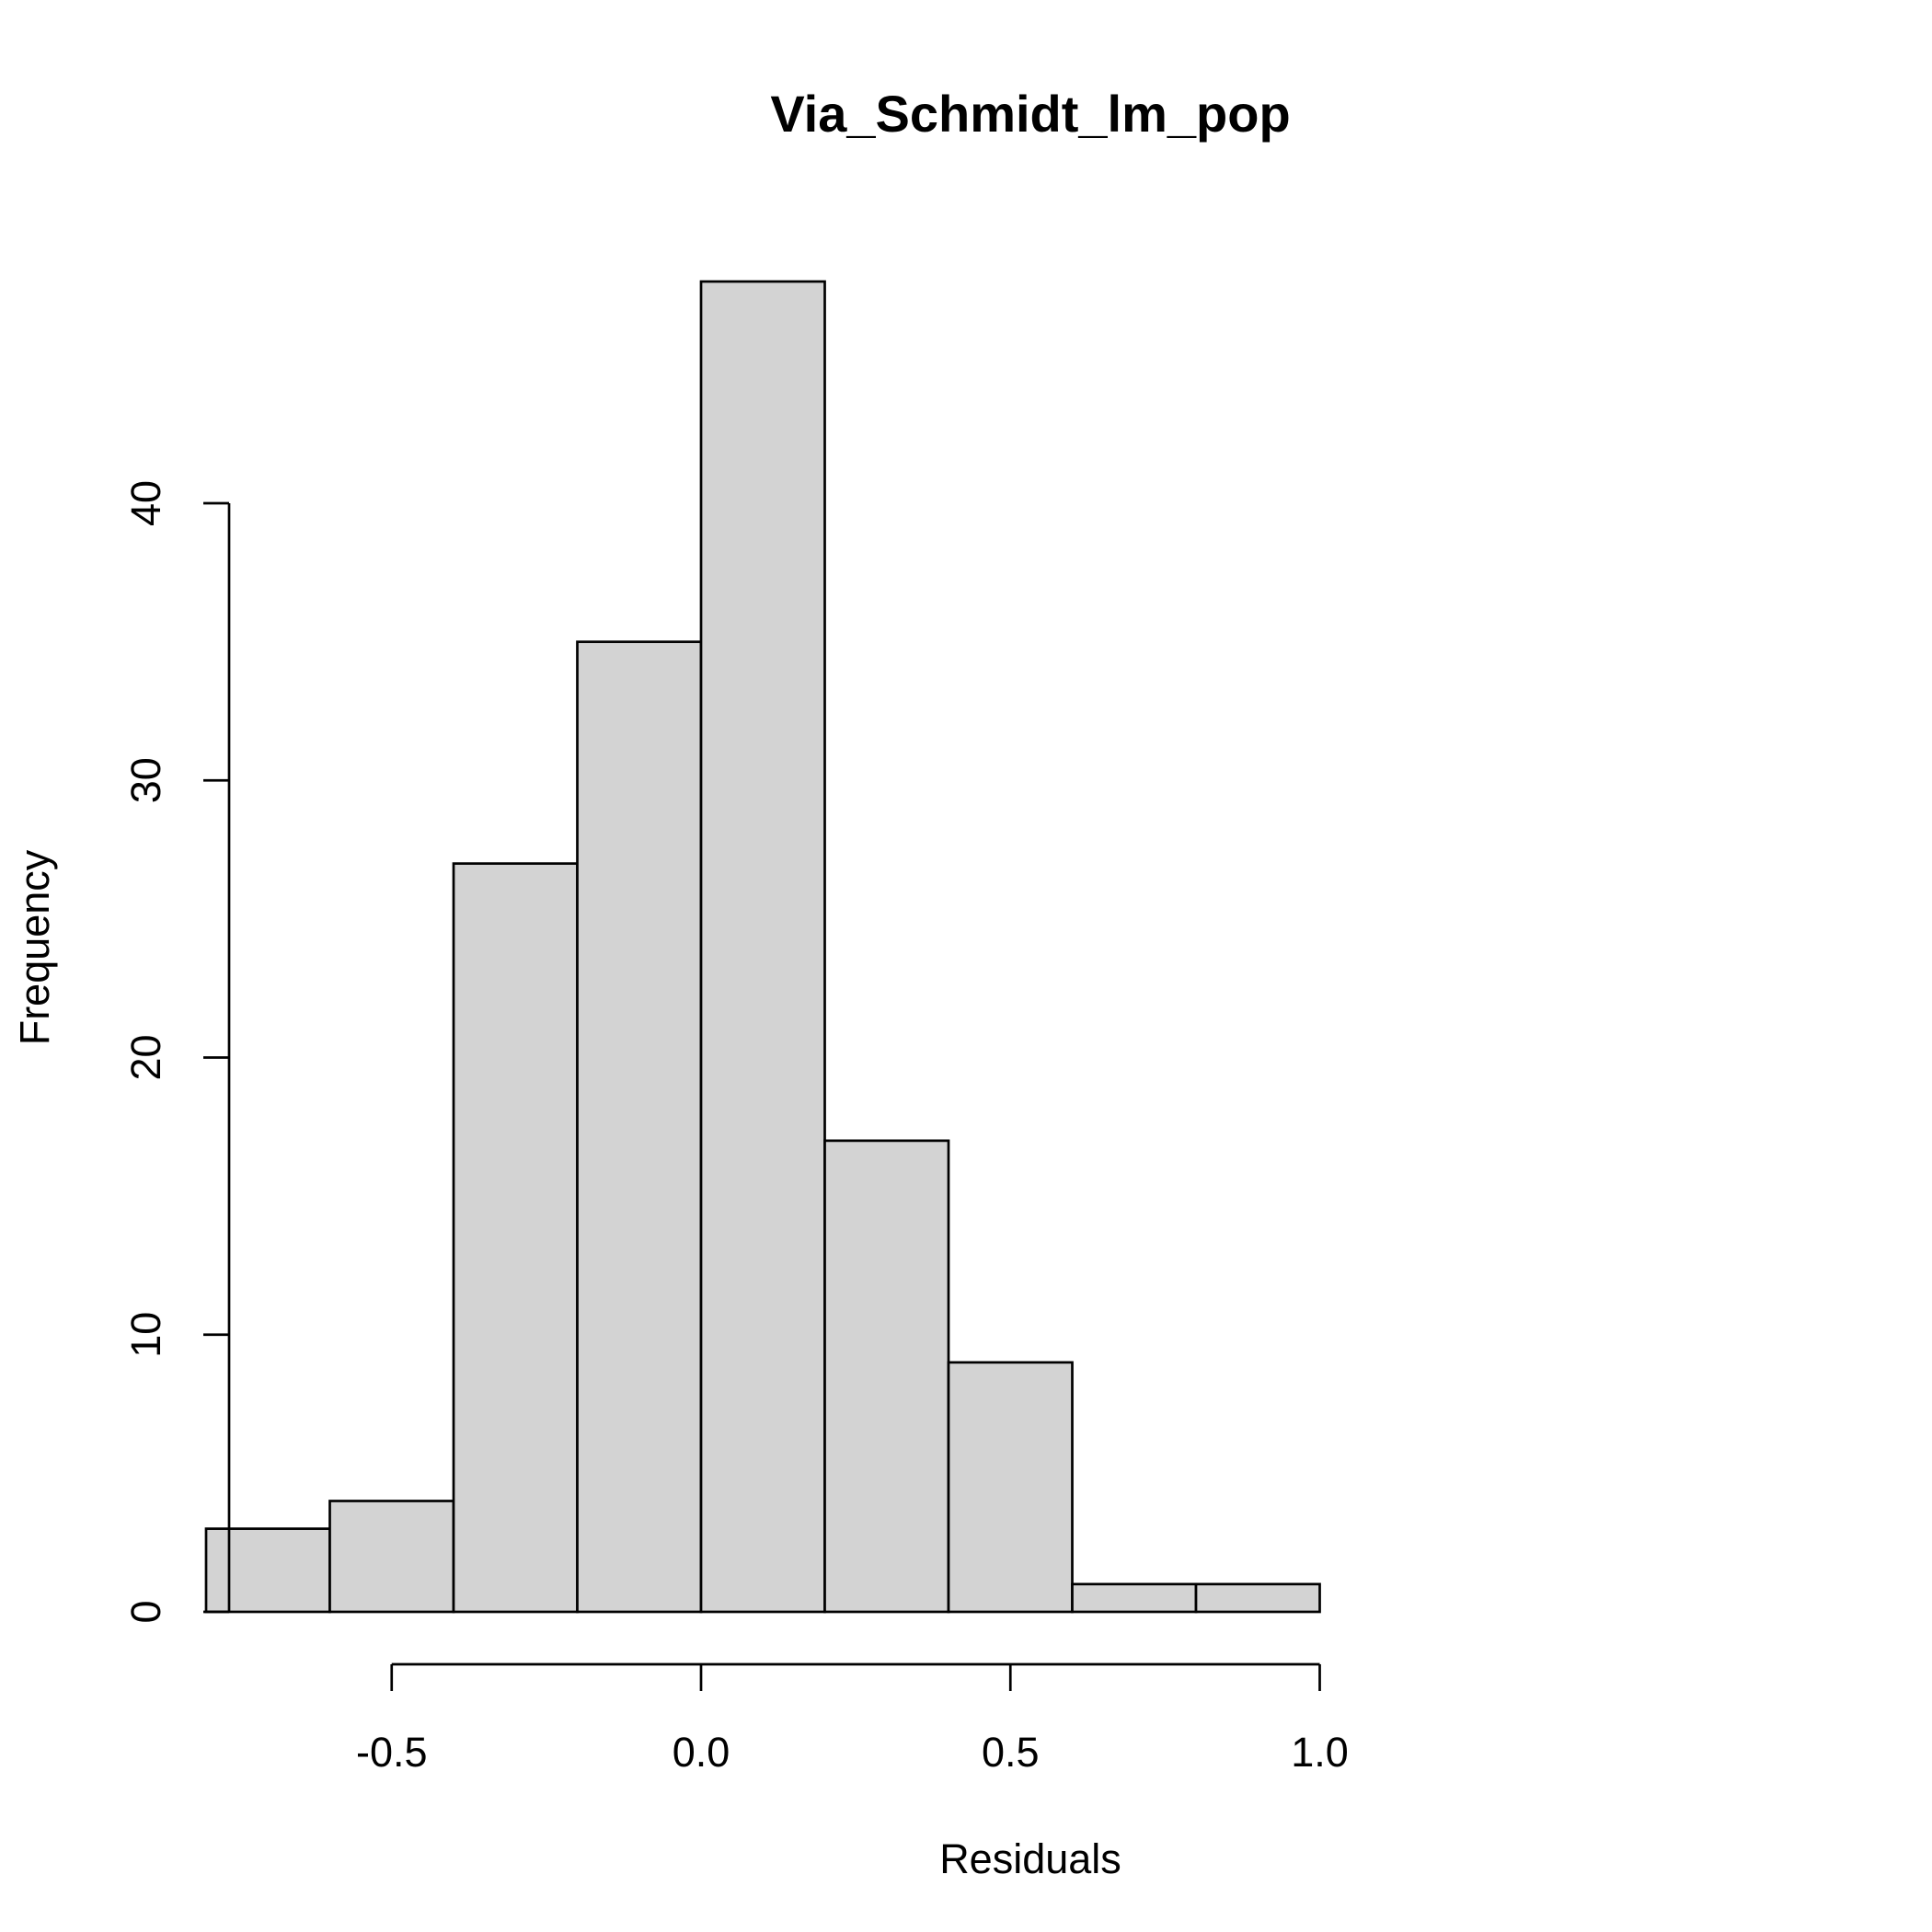  Describe the element at coordinates (1011, 1752) in the screenshot. I see `x-tick-label: 0.5` at that location.